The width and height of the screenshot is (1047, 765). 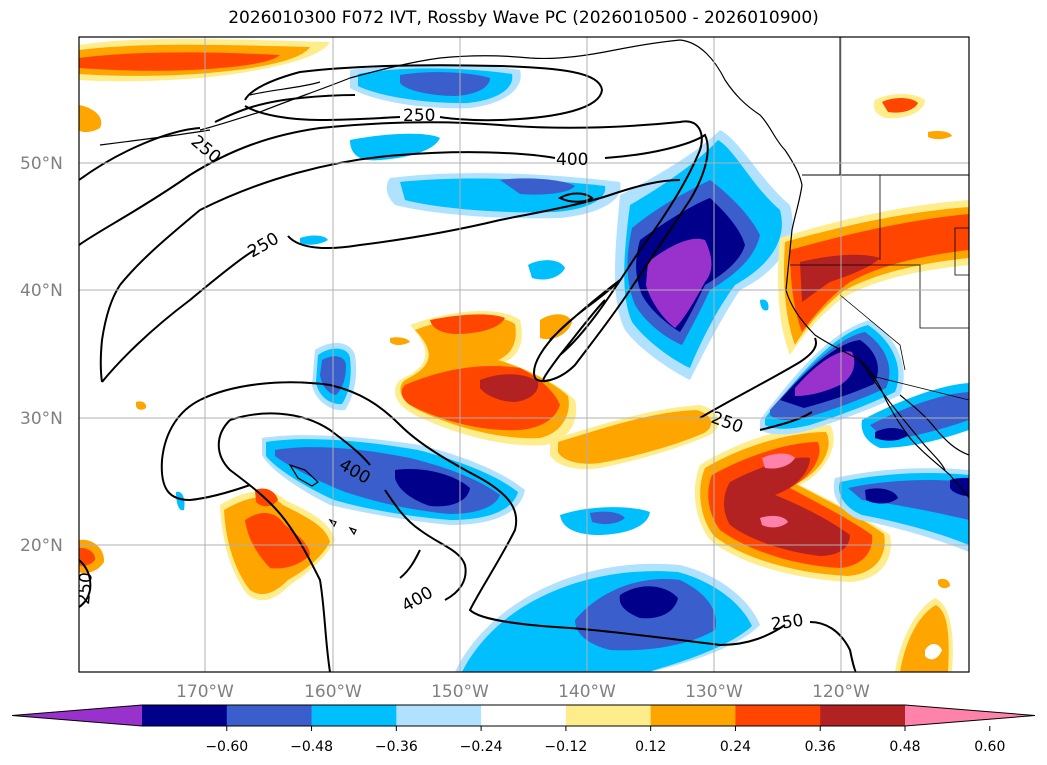 What do you see at coordinates (178, 316) in the screenshot?
I see `contour-250-diagonal-lower` at bounding box center [178, 316].